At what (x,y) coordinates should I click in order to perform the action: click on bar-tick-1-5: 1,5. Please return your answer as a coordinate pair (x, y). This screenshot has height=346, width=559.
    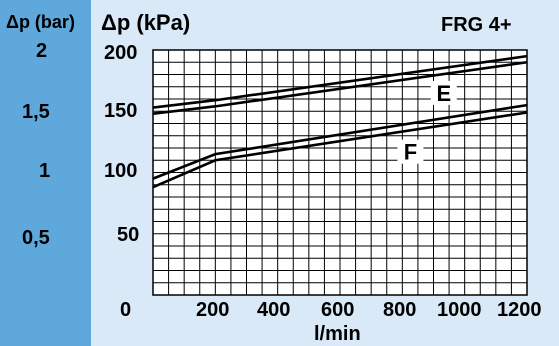
    Looking at the image, I should click on (36, 112).